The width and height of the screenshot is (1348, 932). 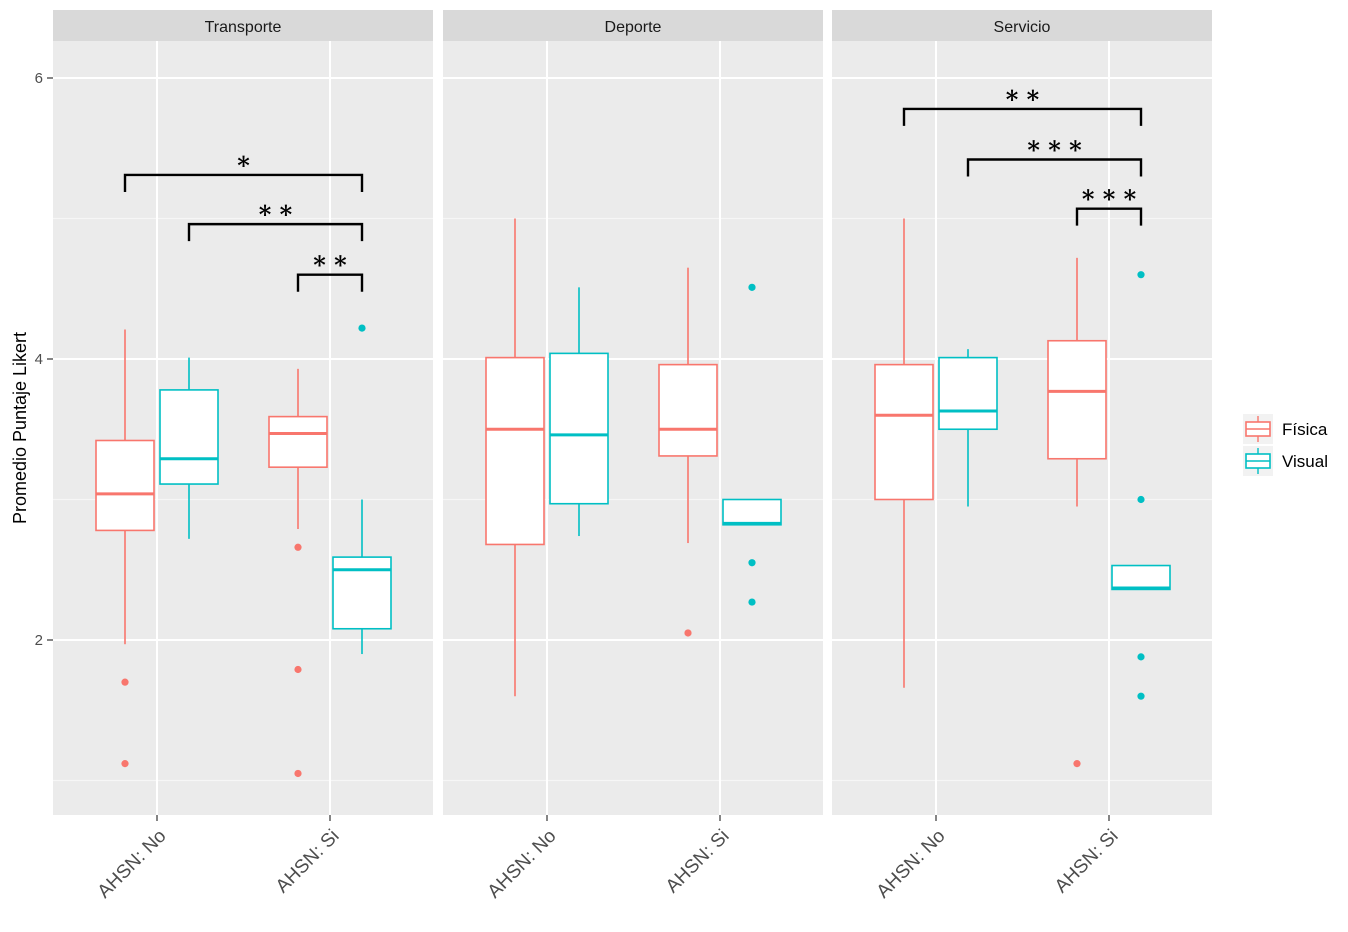 I want to click on y-tick-label: 2, so click(x=39, y=640).